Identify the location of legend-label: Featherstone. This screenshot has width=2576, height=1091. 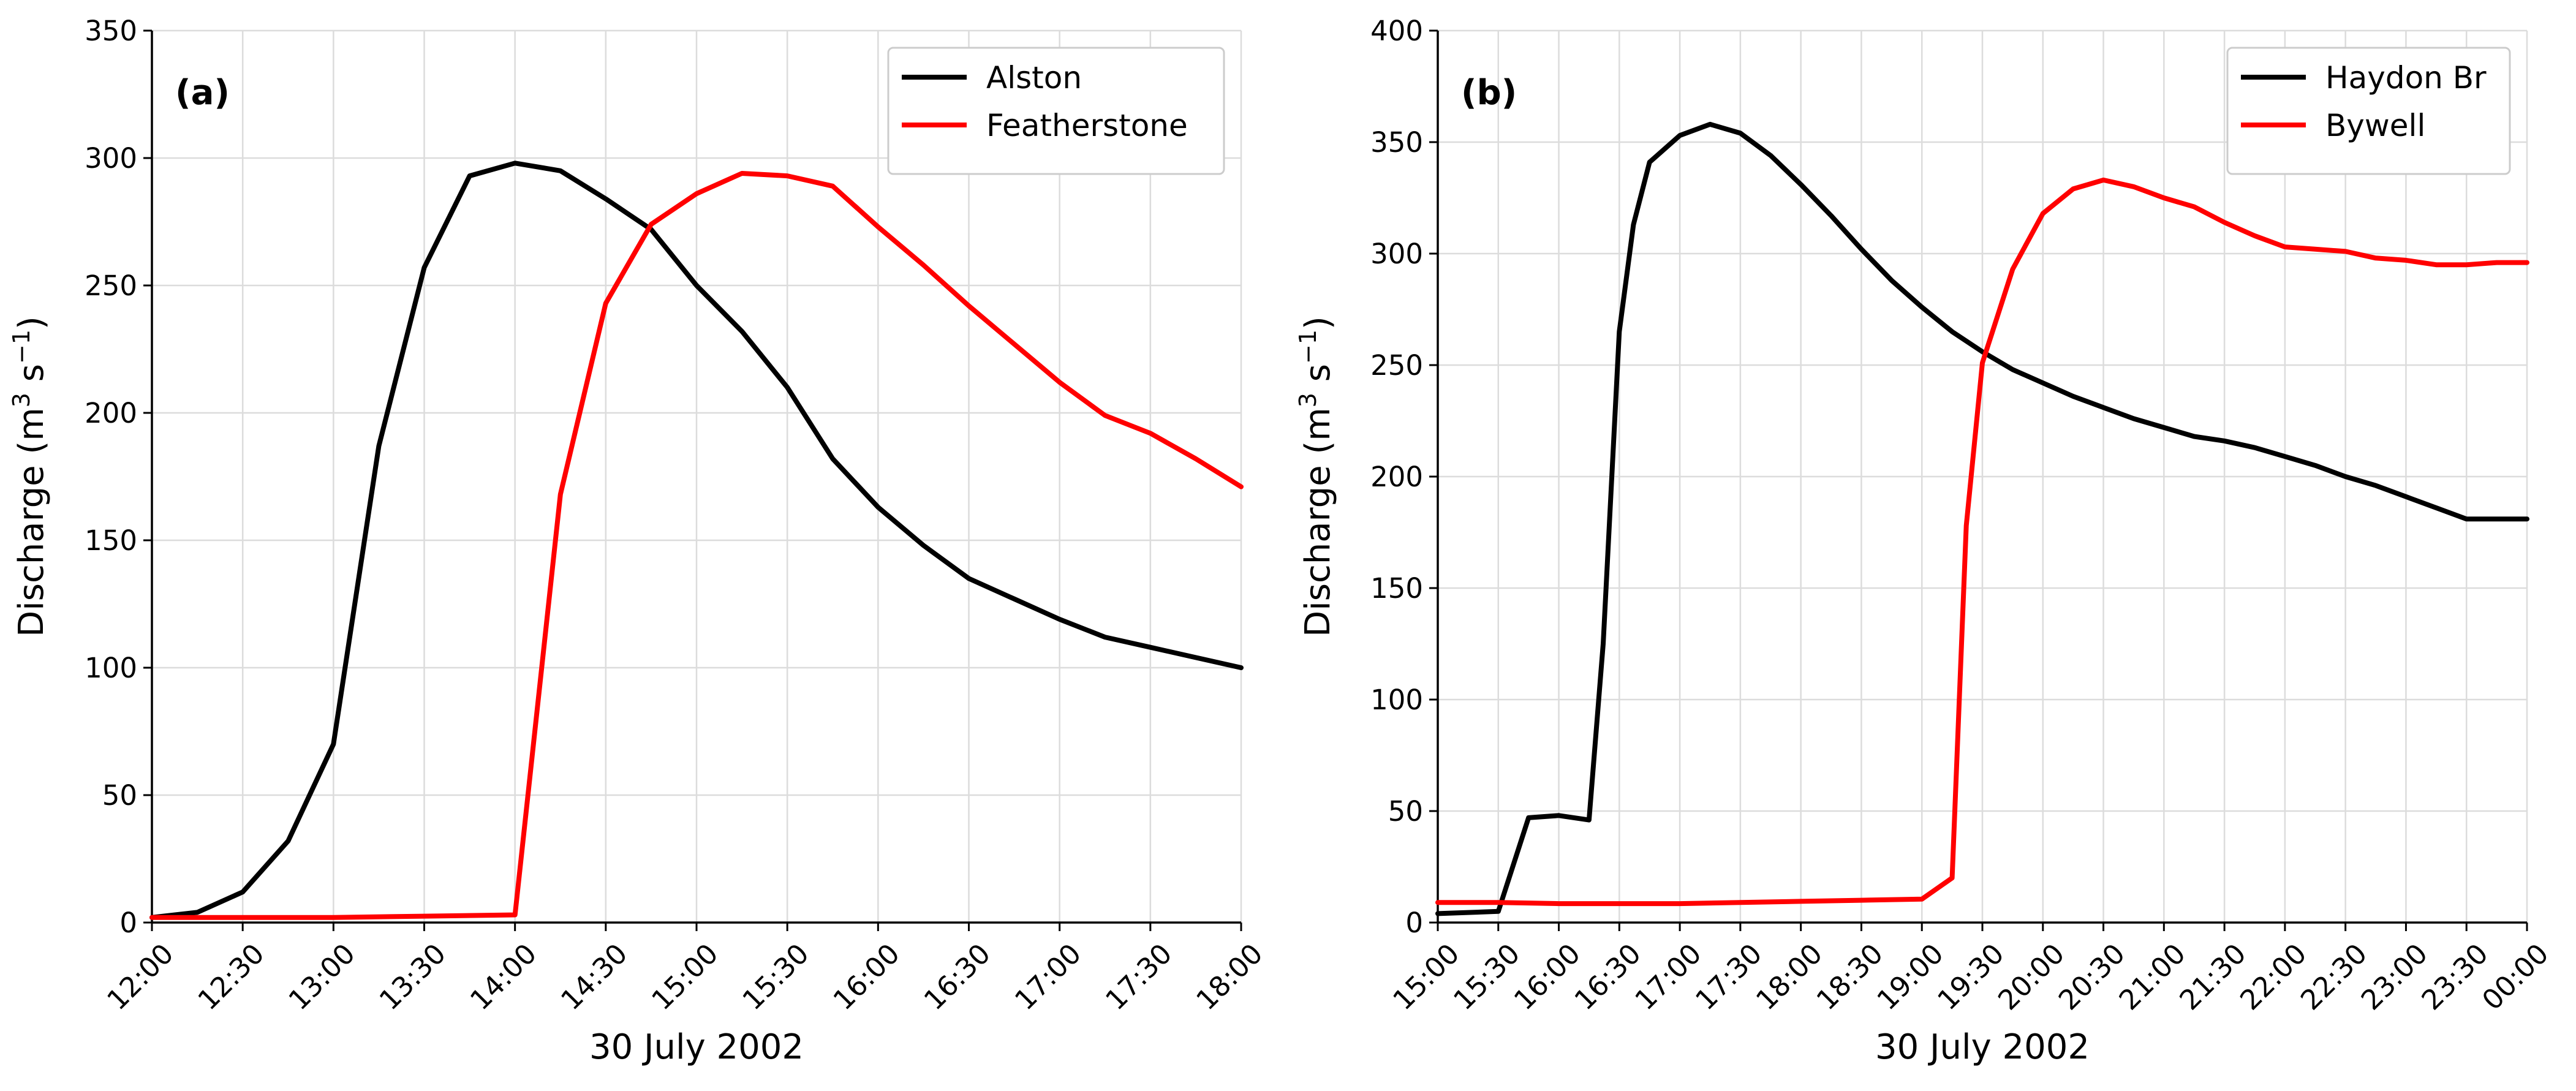
(1087, 126).